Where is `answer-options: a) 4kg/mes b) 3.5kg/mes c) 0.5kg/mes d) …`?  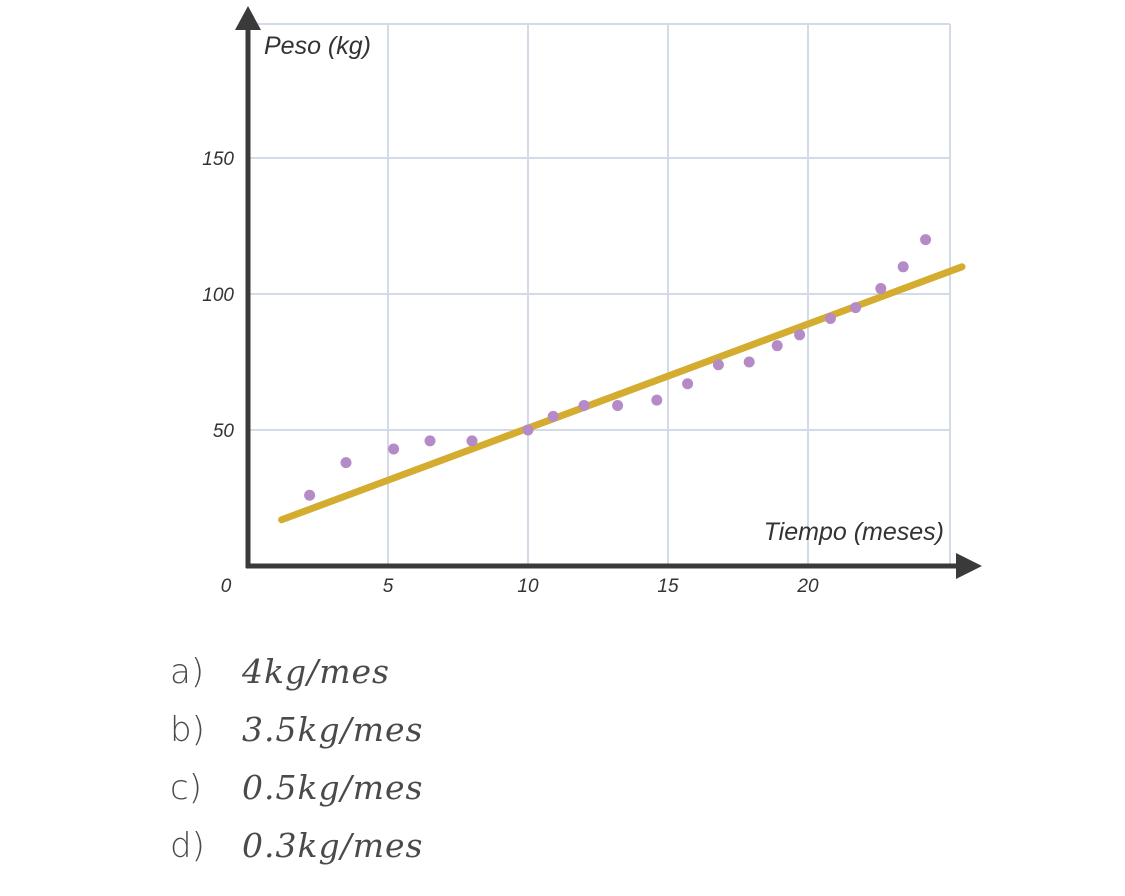 answer-options: a) 4kg/mes b) 3.5kg/mes c) 0.5kg/mes d) … is located at coordinates (296, 768).